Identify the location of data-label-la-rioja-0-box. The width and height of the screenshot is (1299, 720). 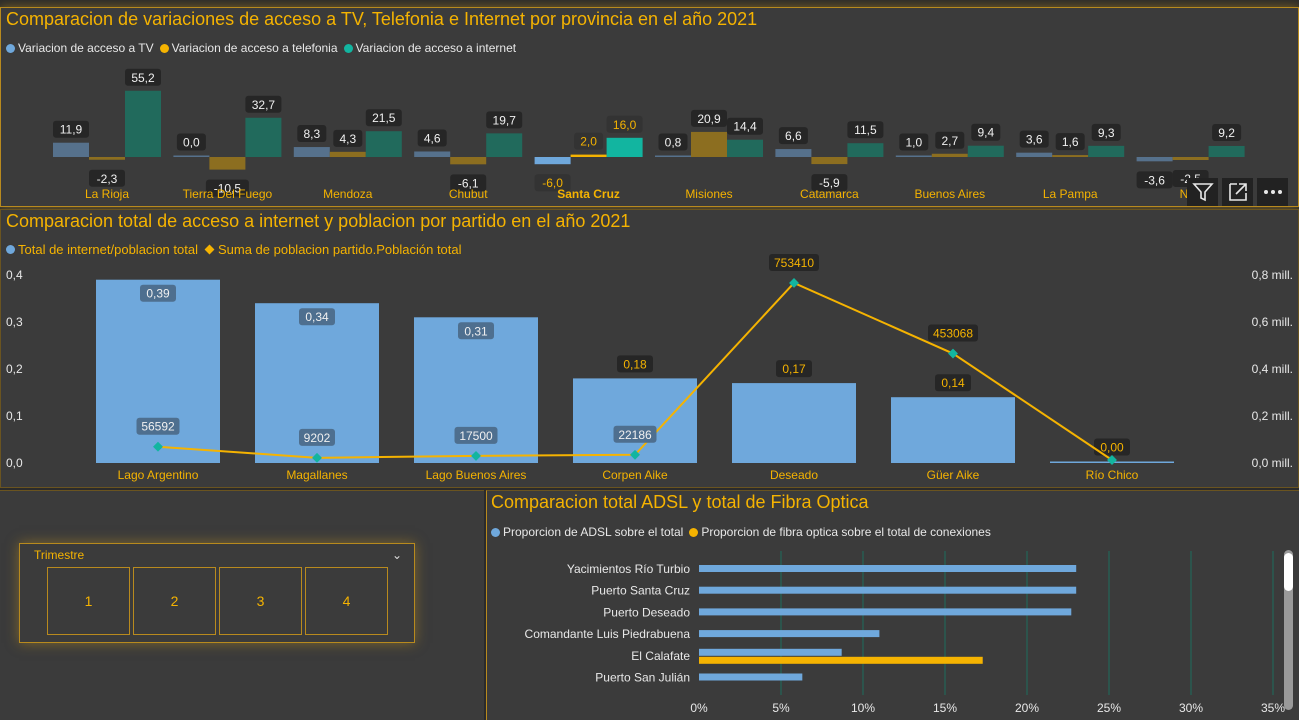
(71, 129).